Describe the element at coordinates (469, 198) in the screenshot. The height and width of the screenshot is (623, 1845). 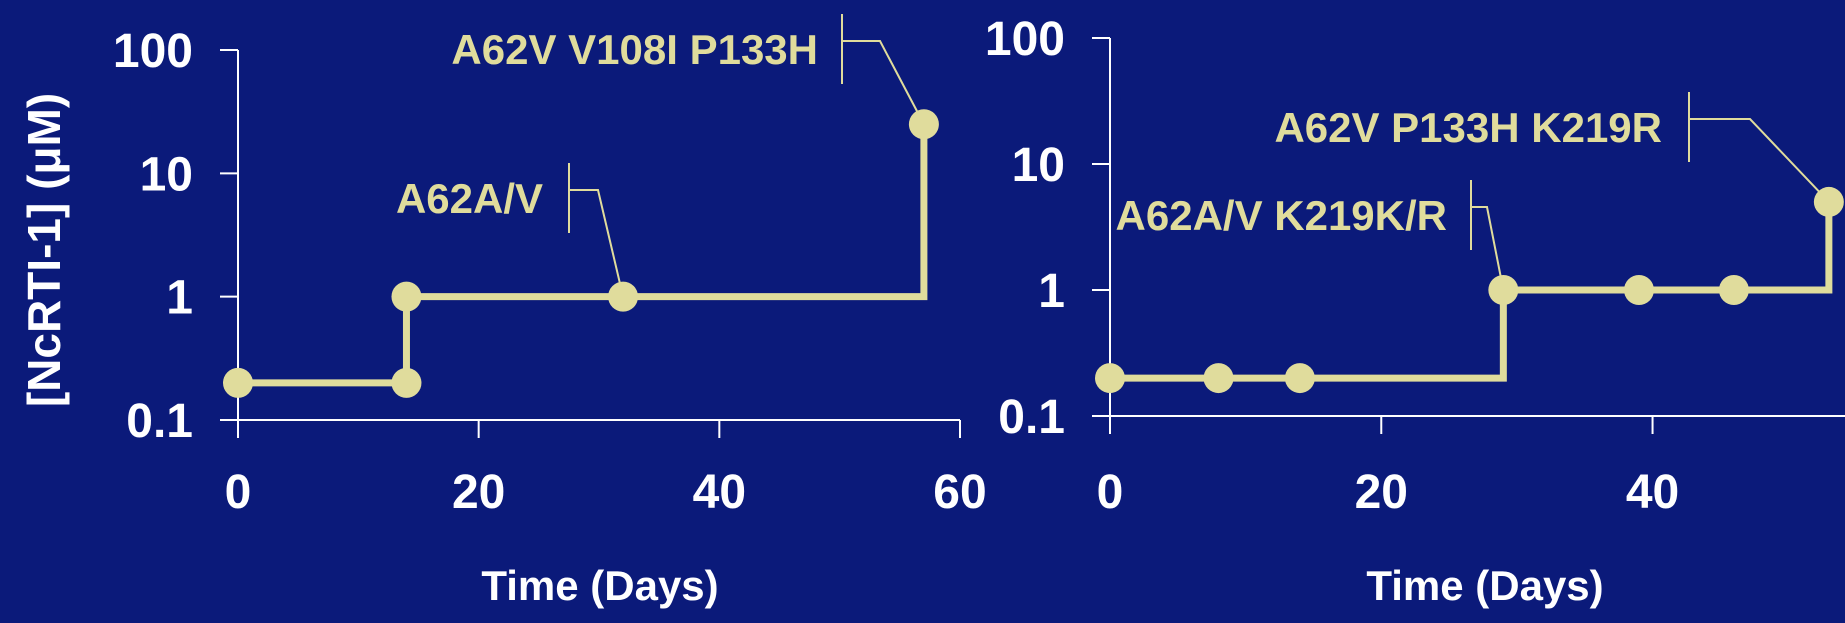
I see `annotation-label: A62A/V` at that location.